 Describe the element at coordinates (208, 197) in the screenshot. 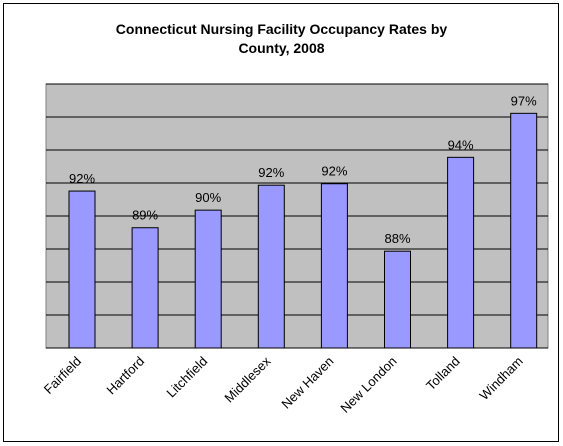

I see `value-label: 90%` at that location.